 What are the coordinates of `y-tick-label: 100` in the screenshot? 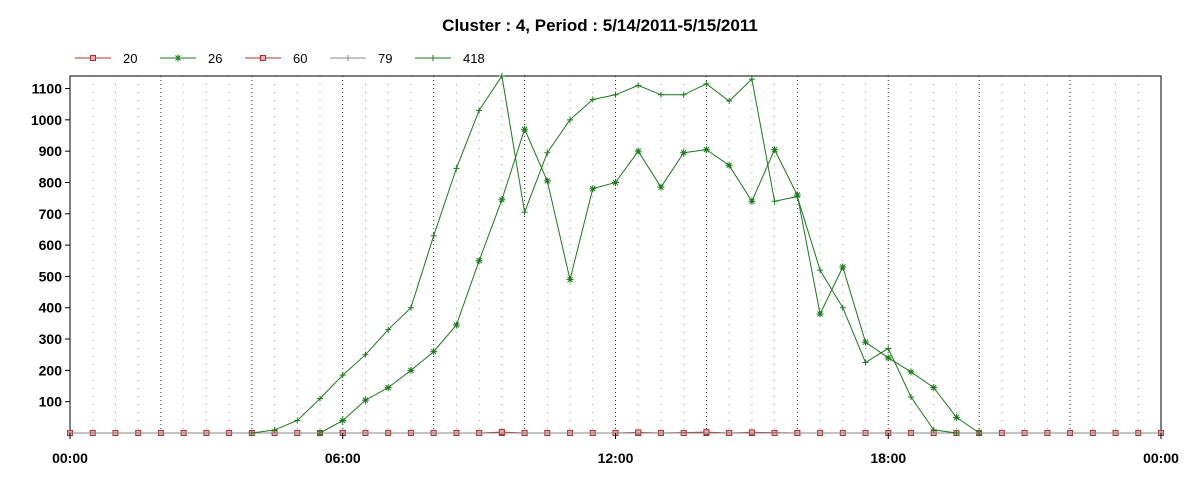 It's located at (51, 402).